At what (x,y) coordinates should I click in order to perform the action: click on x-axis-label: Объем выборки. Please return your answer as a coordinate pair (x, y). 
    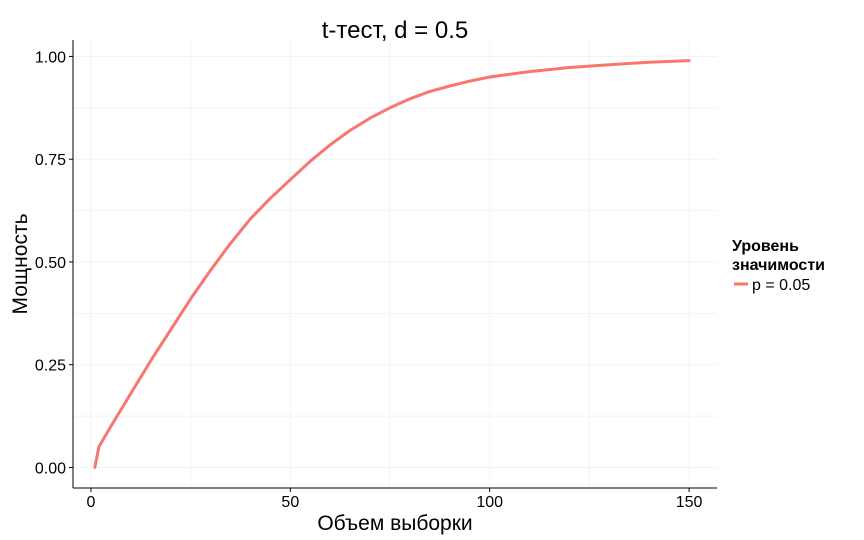
    Looking at the image, I should click on (394, 523).